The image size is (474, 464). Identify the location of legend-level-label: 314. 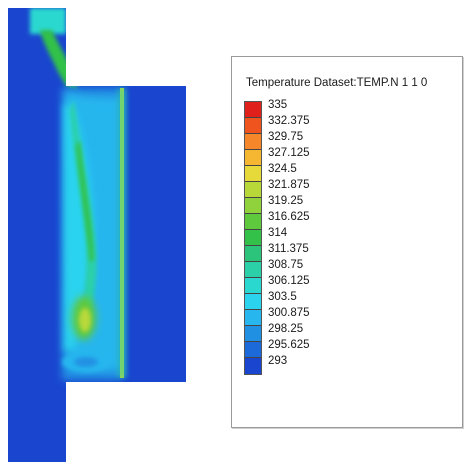
(278, 233).